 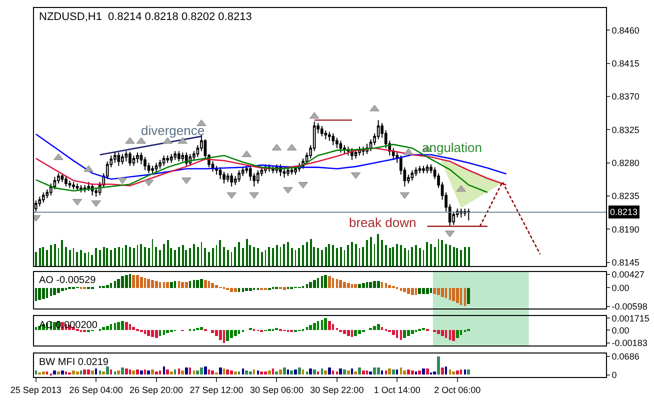 What do you see at coordinates (173, 130) in the screenshot?
I see `annotation: divergence` at bounding box center [173, 130].